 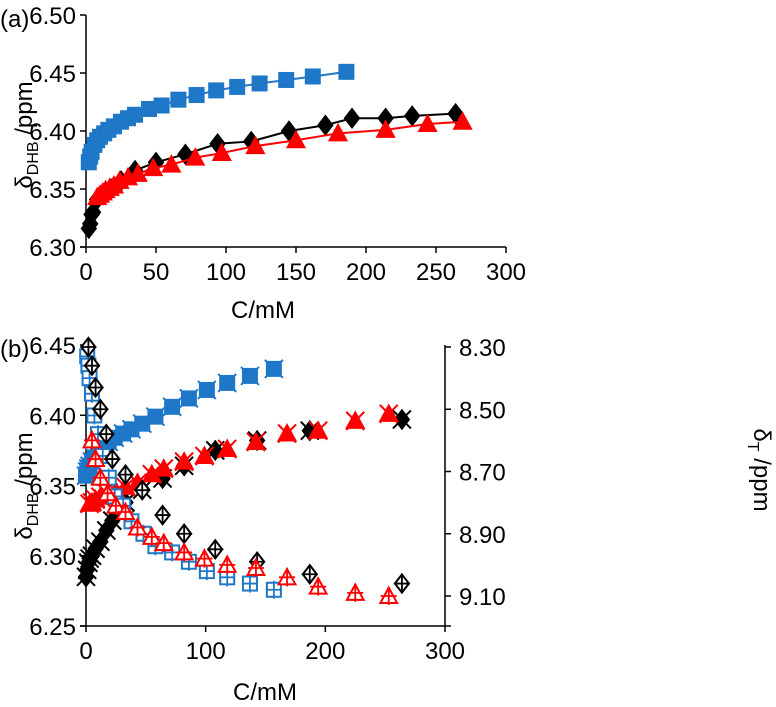 I want to click on panel-b-ylabel: δDHB /ppm, so click(x=26, y=485).